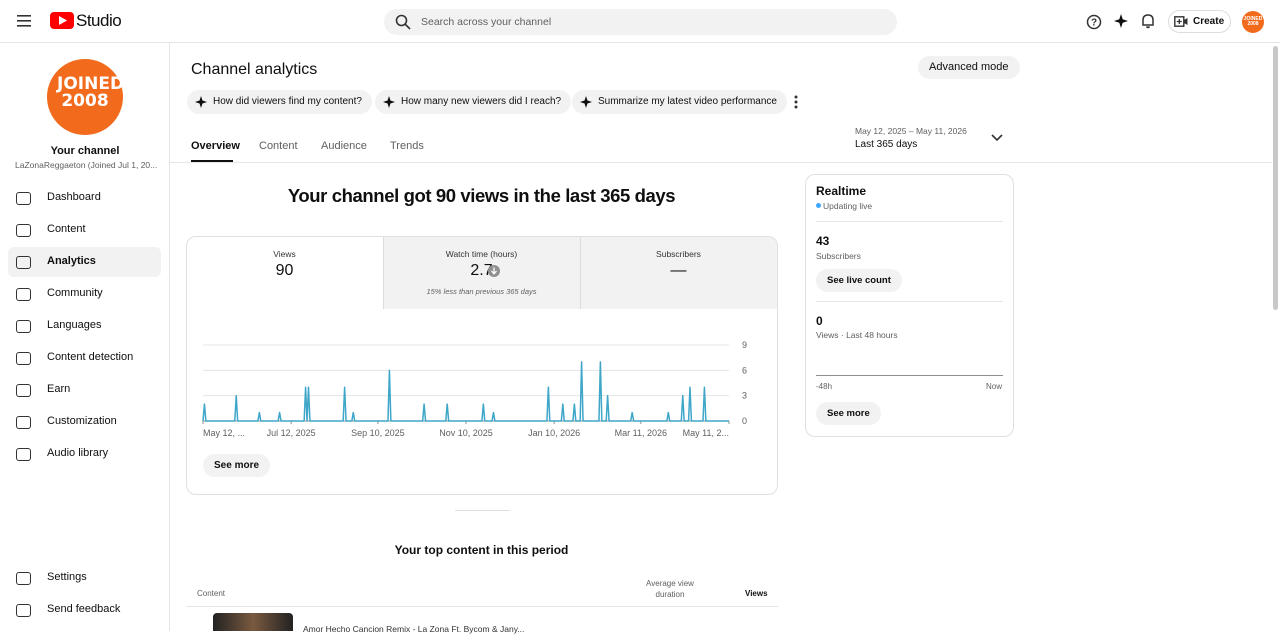 The width and height of the screenshot is (1280, 634). I want to click on nav-item: Audio library, so click(78, 453).